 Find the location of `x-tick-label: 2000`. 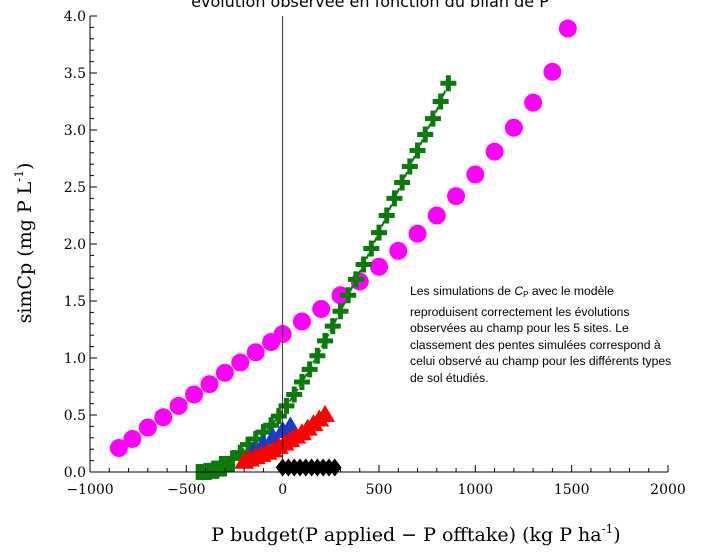

x-tick-label: 2000 is located at coordinates (668, 490).